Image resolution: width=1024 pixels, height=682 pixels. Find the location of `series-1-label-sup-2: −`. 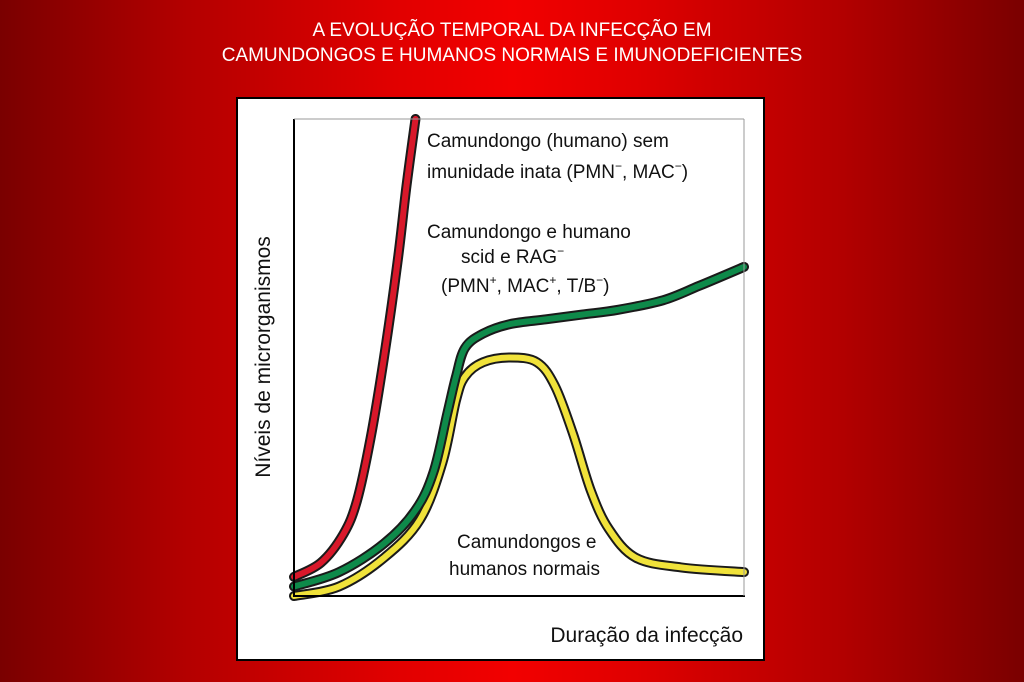

series-1-label-sup-2: − is located at coordinates (678, 166).